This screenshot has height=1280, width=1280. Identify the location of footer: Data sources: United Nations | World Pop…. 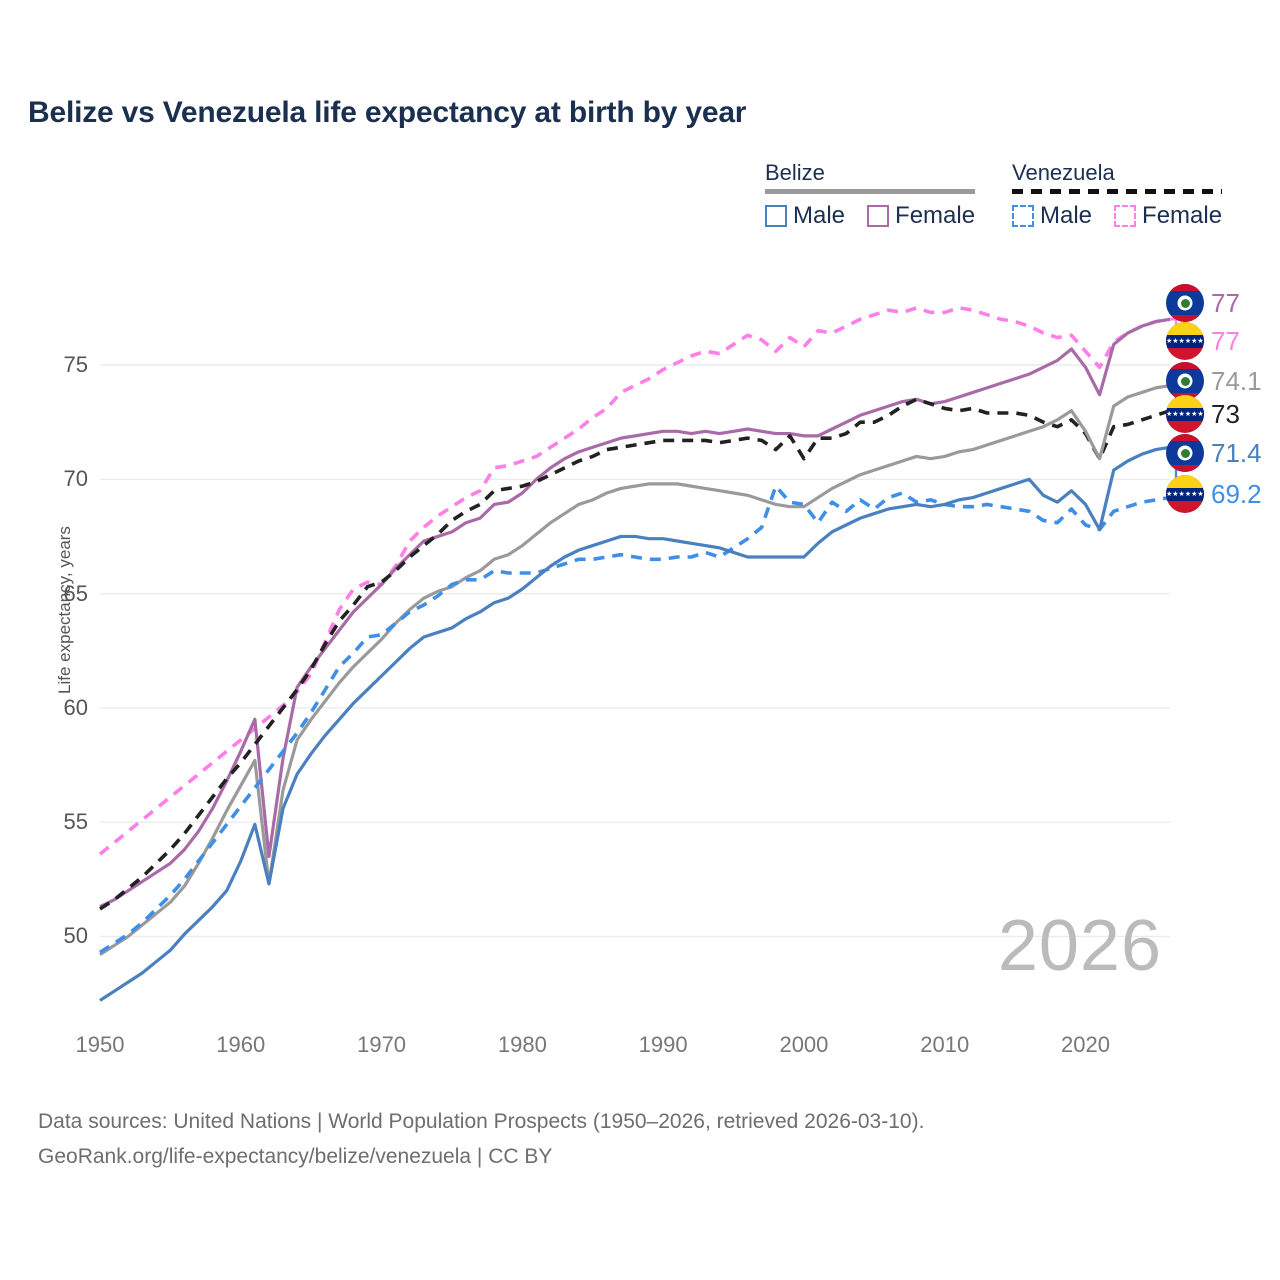
(481, 1139).